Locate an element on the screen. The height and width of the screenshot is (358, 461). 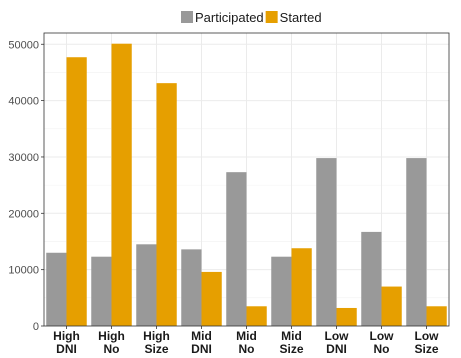
x-tick-label: Mid DNI is located at coordinates (201, 342).